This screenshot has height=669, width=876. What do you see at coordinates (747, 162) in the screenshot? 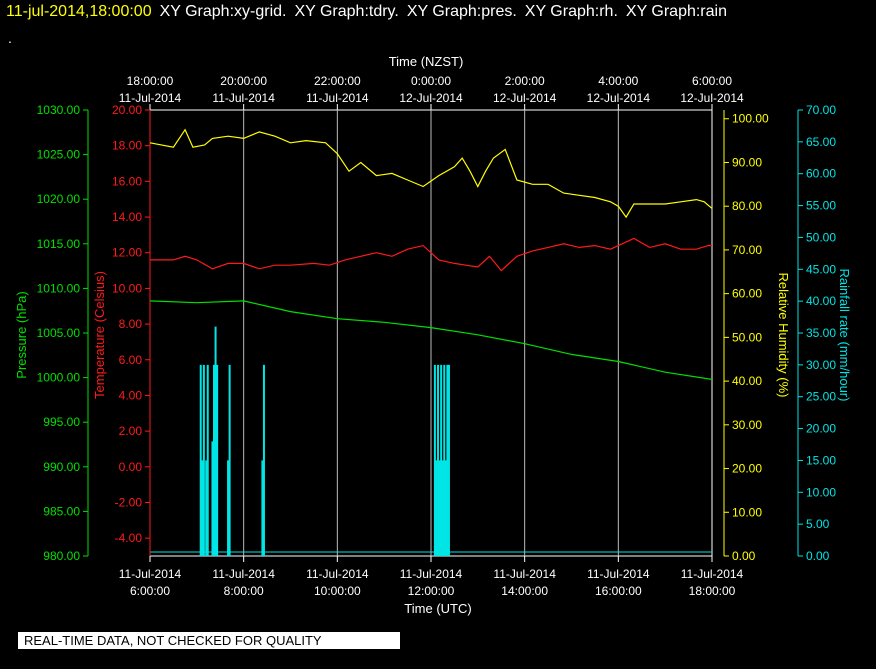
I see `humidity-tick-label: 90.00` at bounding box center [747, 162].